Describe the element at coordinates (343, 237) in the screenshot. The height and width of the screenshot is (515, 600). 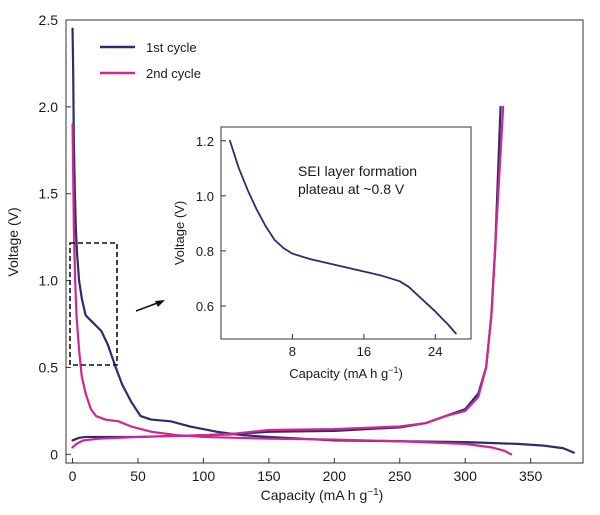
I see `inset-series-line` at that location.